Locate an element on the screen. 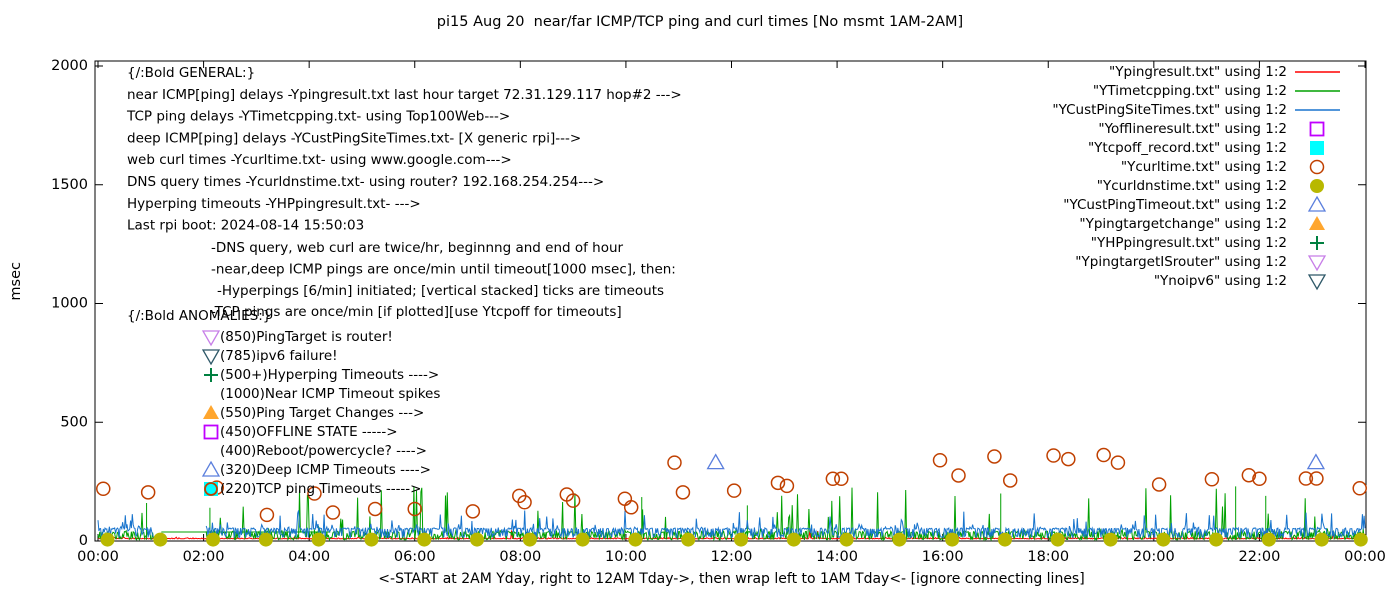 Image resolution: width=1400 pixels, height=600 pixels. y-tick-label: 2000 is located at coordinates (69, 66).